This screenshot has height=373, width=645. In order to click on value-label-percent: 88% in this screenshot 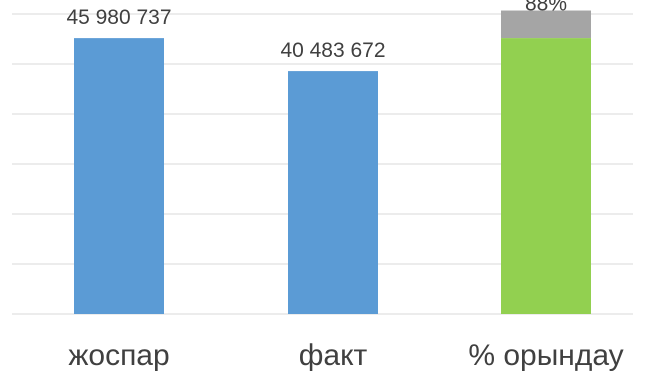, I will do `click(546, 8)`.